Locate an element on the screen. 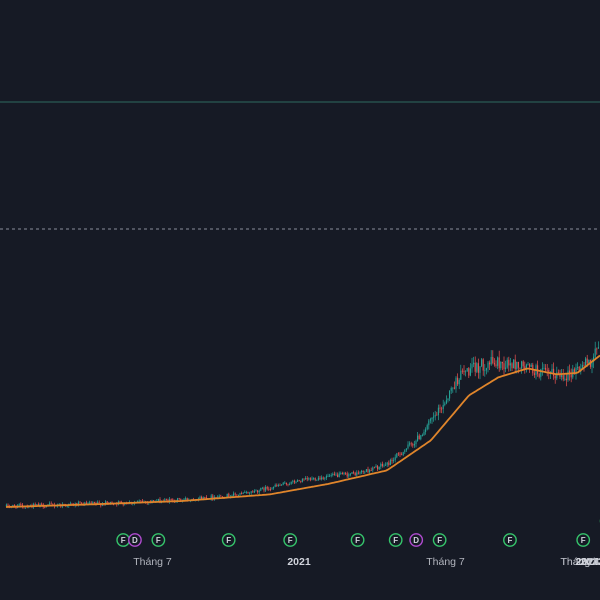 This screenshot has height=600, width=600. x-tick-label: 2022 is located at coordinates (590, 562).